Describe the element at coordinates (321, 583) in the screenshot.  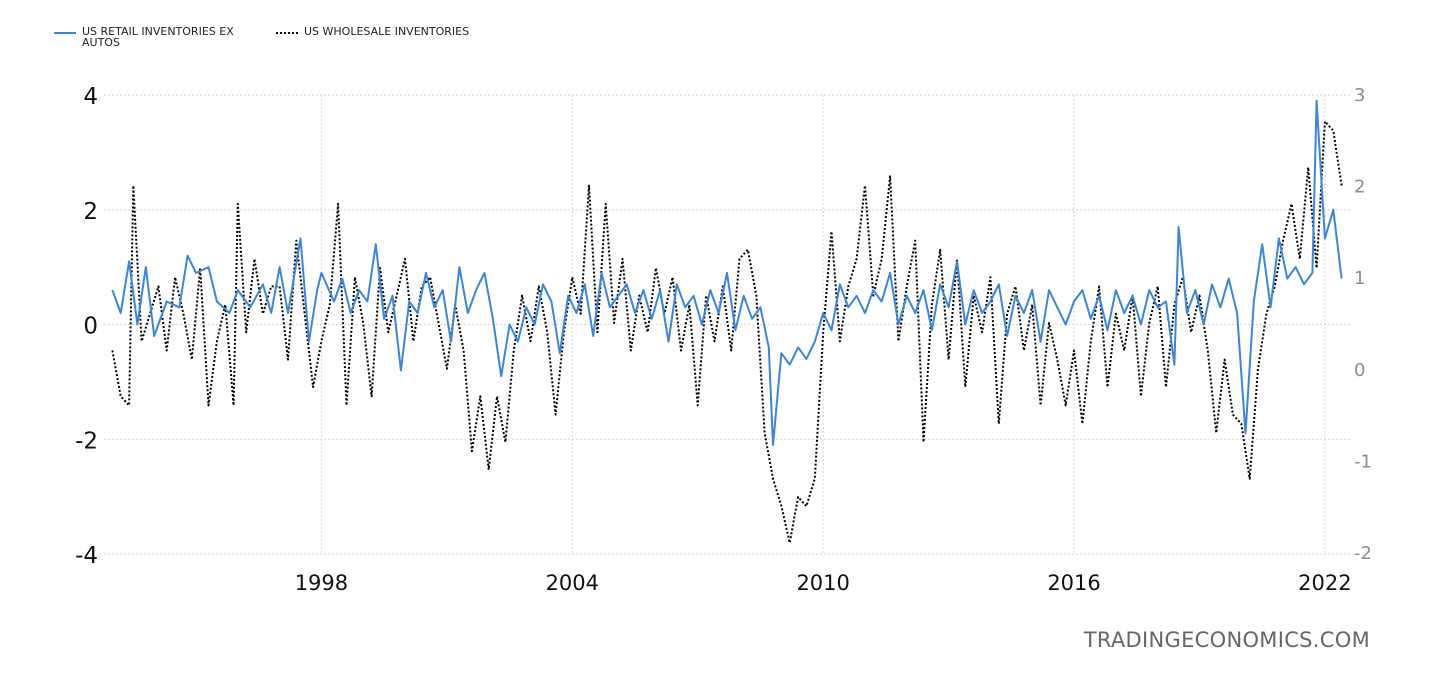
I see `x-tick-label: 1998` at that location.